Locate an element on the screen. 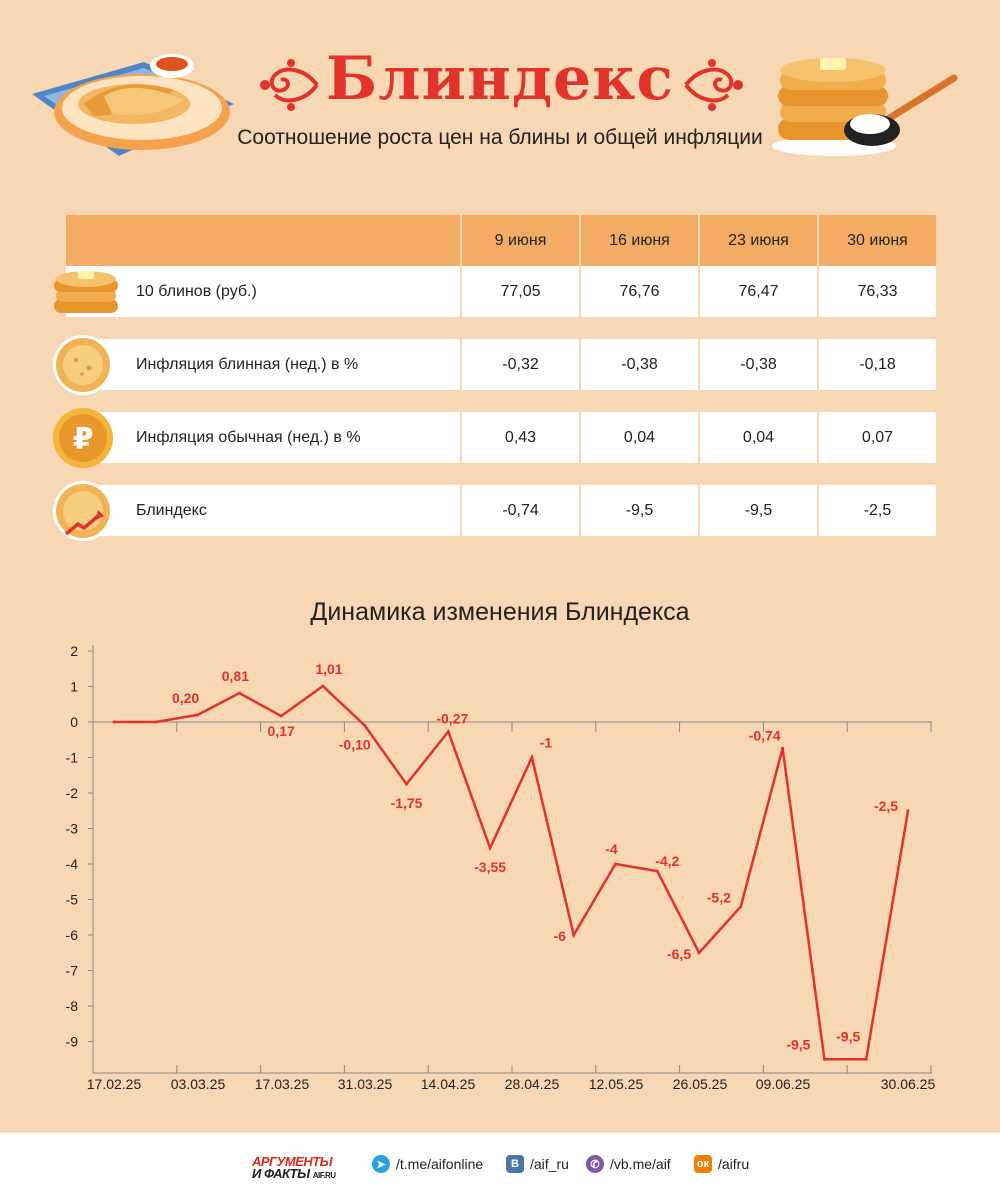 The height and width of the screenshot is (1193, 1000). row-label: Инфляция обычная (нед.) в % is located at coordinates (248, 437).